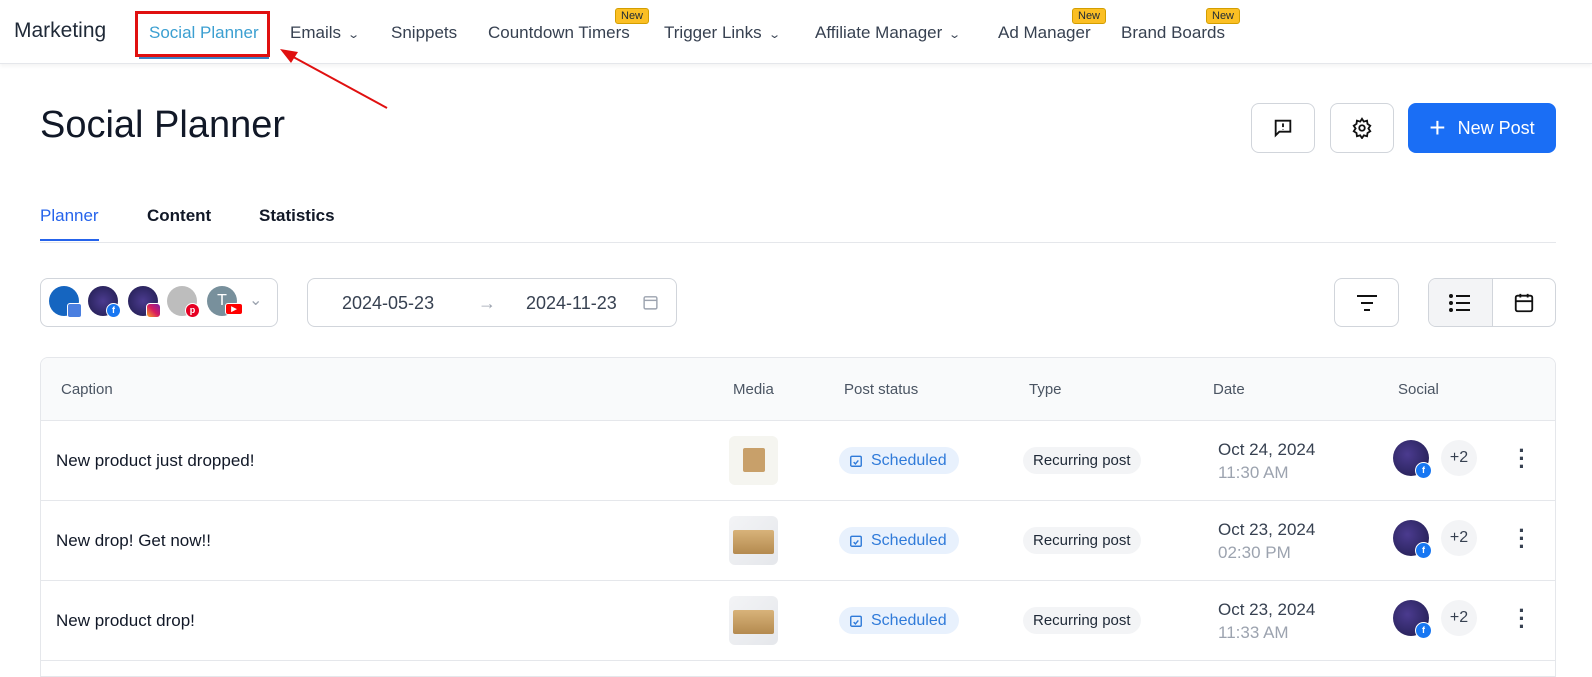 The height and width of the screenshot is (677, 1592). Describe the element at coordinates (222, 300) in the screenshot. I see `avatar-initial: T` at that location.